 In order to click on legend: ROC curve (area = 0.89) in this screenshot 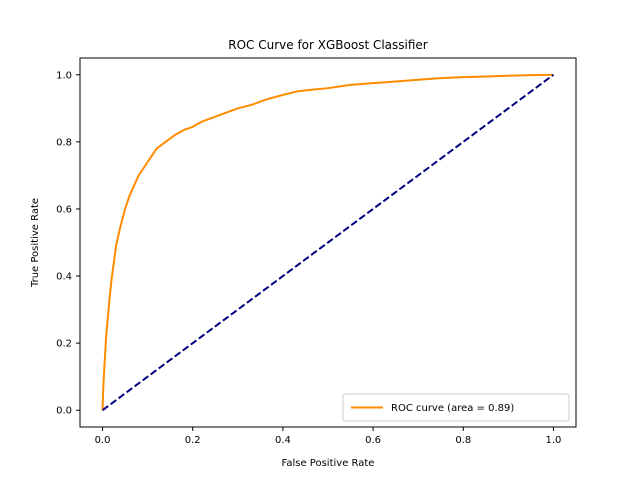, I will do `click(456, 407)`.